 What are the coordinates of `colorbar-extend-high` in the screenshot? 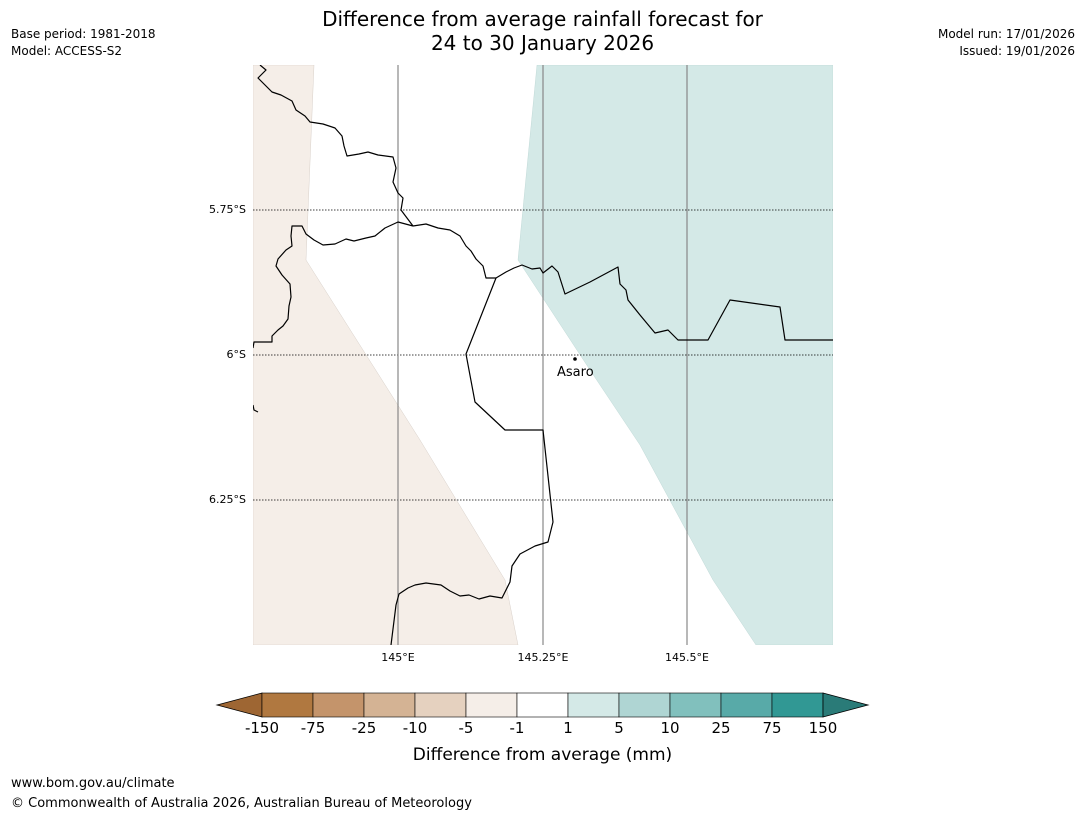 It's located at (846, 705).